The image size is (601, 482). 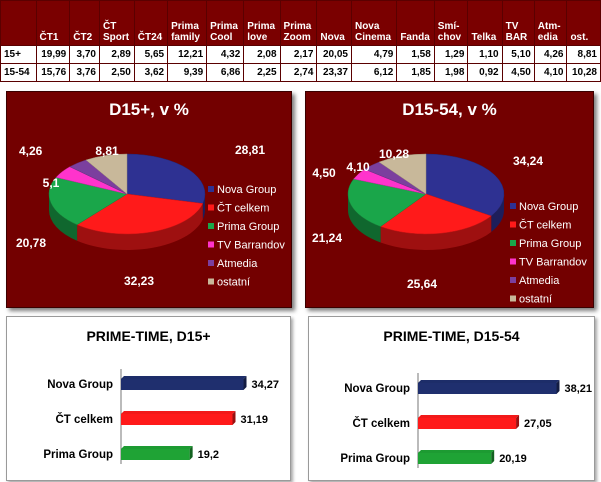 What do you see at coordinates (485, 54) in the screenshot?
I see `table-cell: 1,10` at bounding box center [485, 54].